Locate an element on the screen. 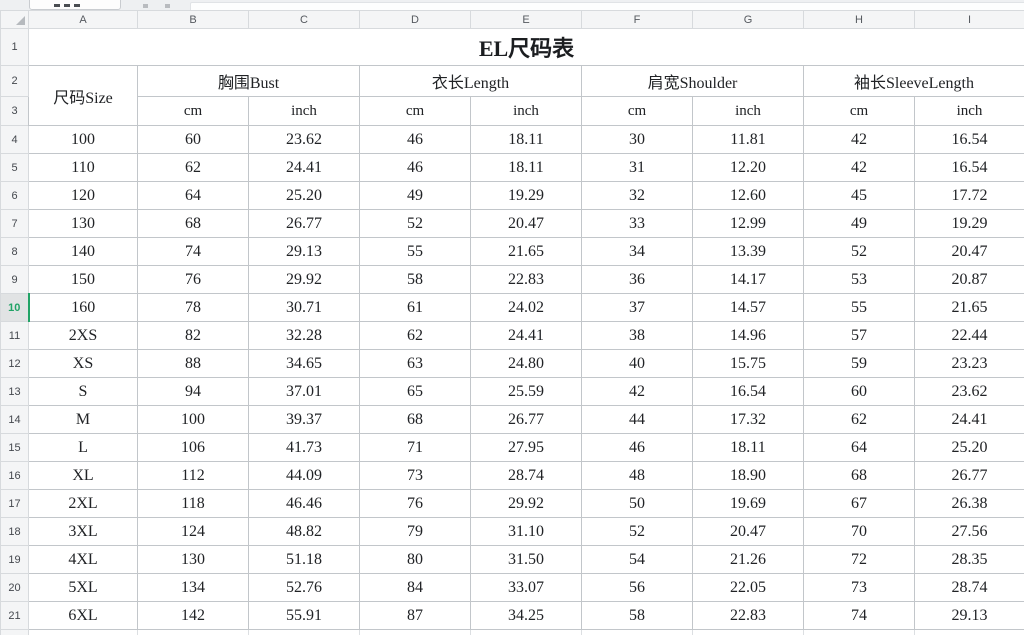  cell-A6: 120 is located at coordinates (83, 195).